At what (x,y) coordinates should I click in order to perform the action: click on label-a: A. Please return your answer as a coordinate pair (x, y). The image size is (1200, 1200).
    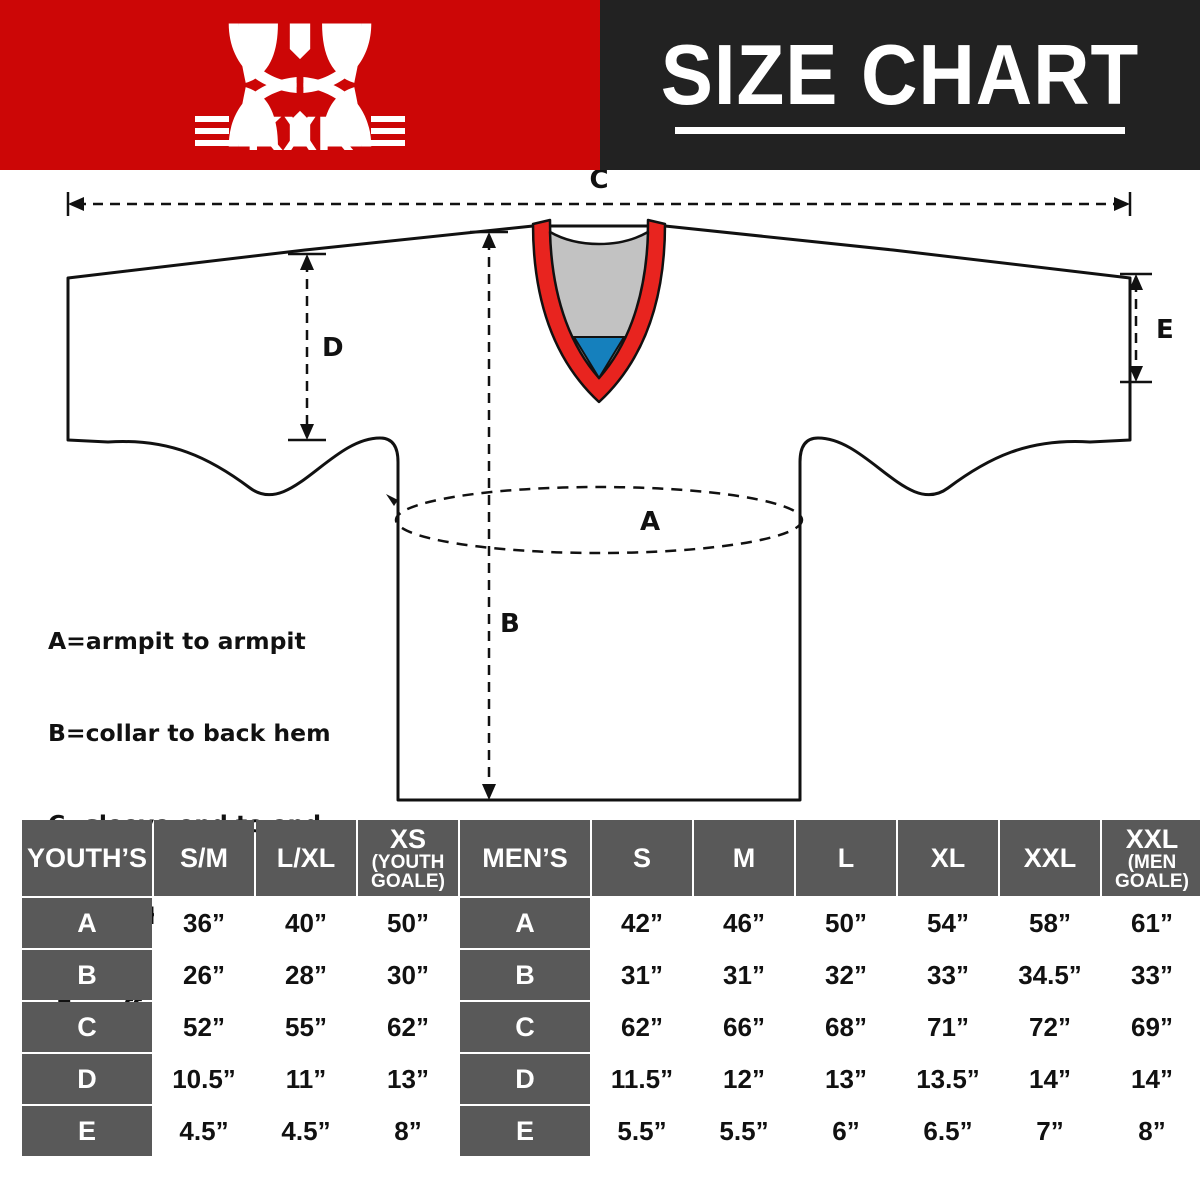
    Looking at the image, I should click on (650, 522).